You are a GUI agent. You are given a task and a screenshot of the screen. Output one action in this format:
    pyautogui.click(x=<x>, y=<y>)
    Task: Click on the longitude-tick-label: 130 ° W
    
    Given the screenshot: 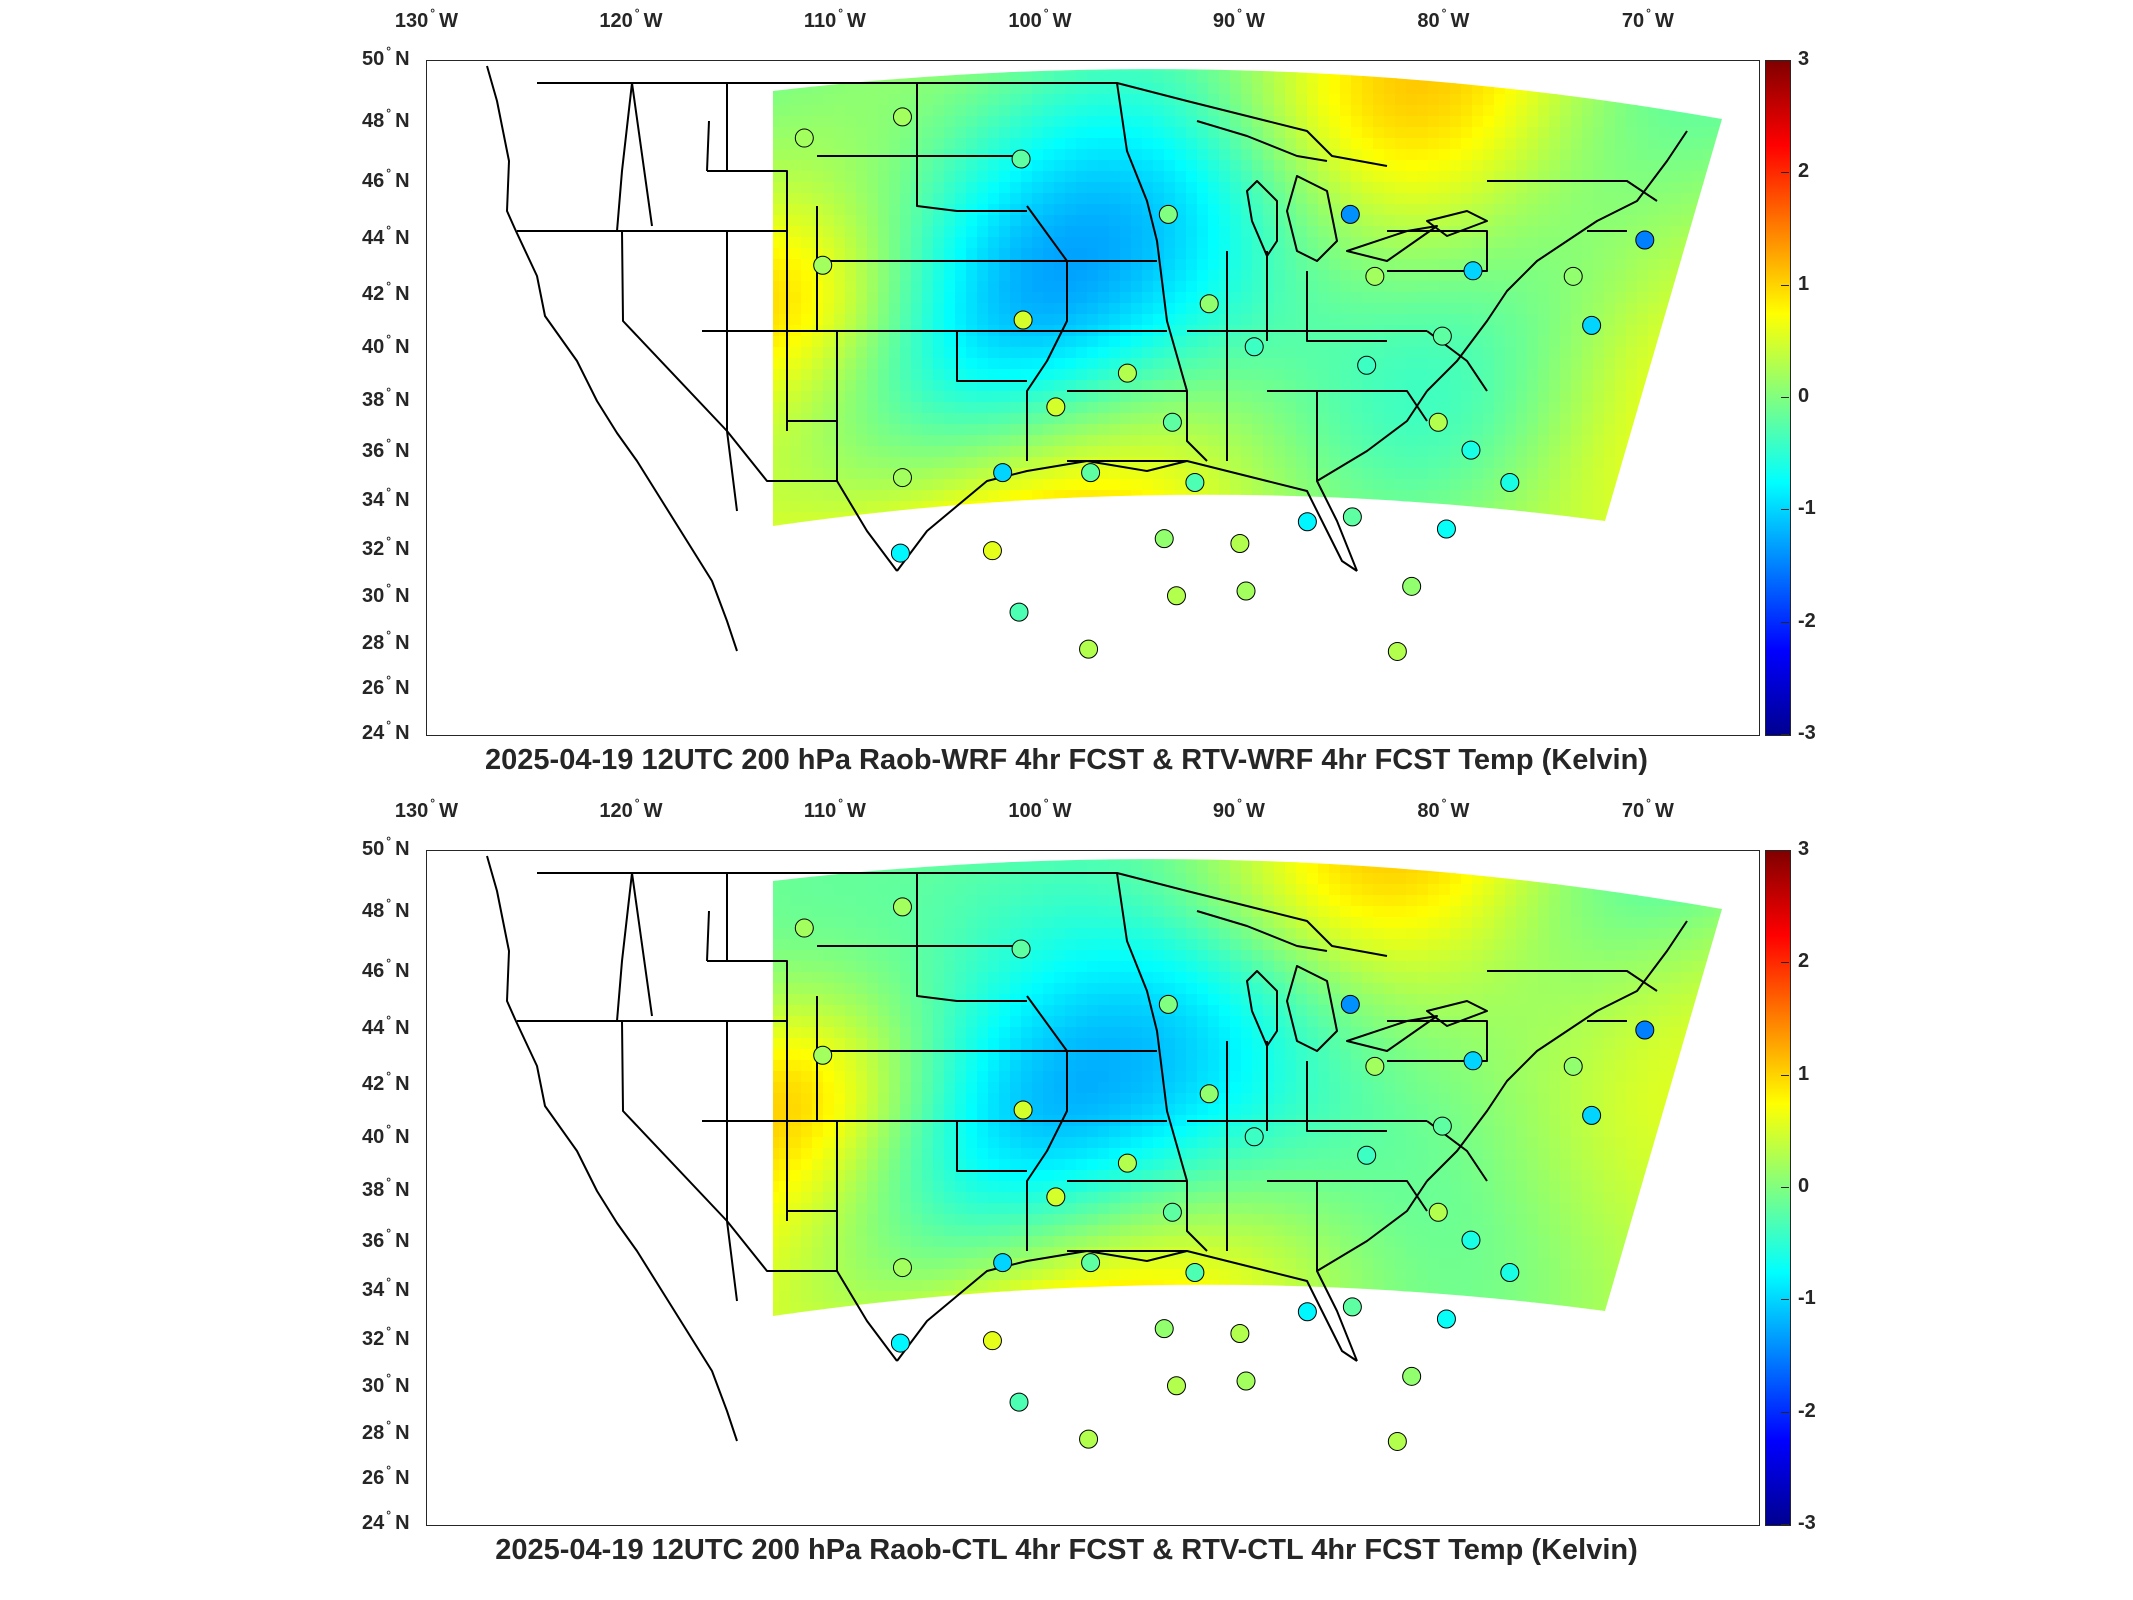 What is the action you would take?
    pyautogui.click(x=426, y=809)
    